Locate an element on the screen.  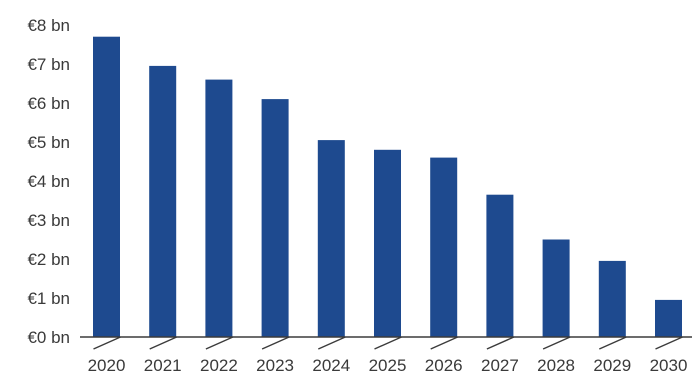
x-tick-label: 2024 is located at coordinates (331, 365).